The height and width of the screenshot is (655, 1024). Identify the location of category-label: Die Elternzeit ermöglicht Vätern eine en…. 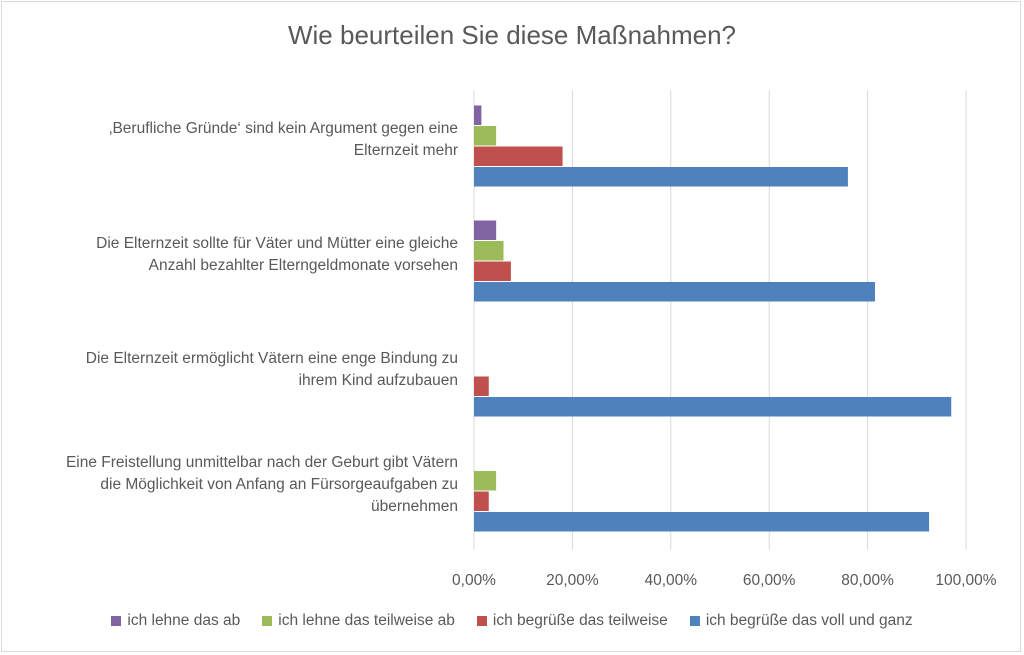
(271, 369).